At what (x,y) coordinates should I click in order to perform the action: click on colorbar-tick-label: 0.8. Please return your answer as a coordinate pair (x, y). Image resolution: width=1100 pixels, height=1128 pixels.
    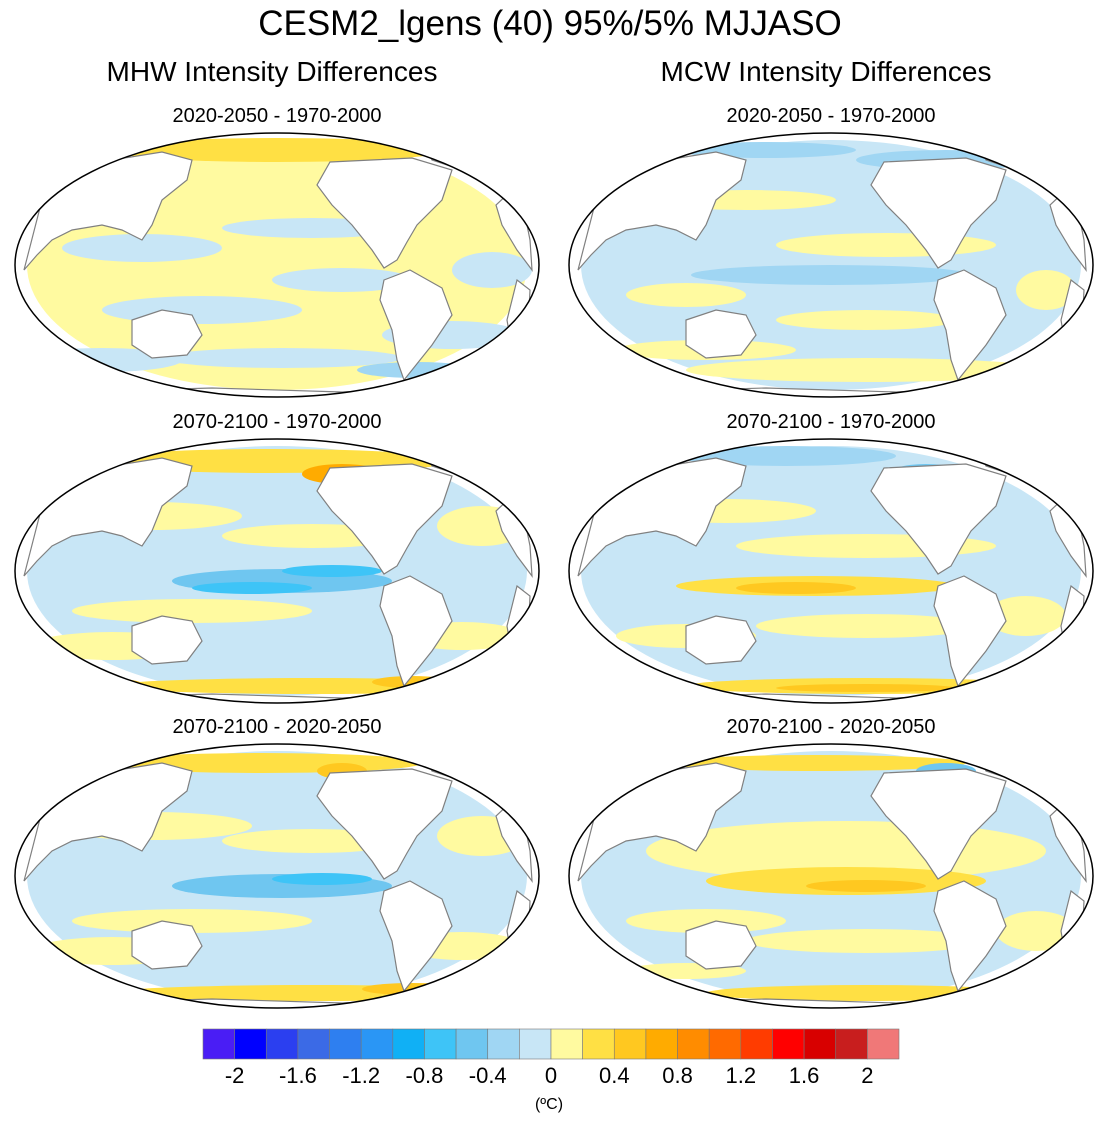
    Looking at the image, I should click on (677, 1075).